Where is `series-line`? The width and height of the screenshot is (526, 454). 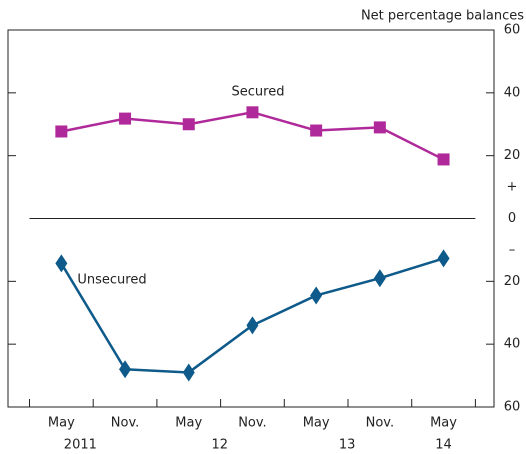 series-line is located at coordinates (253, 136).